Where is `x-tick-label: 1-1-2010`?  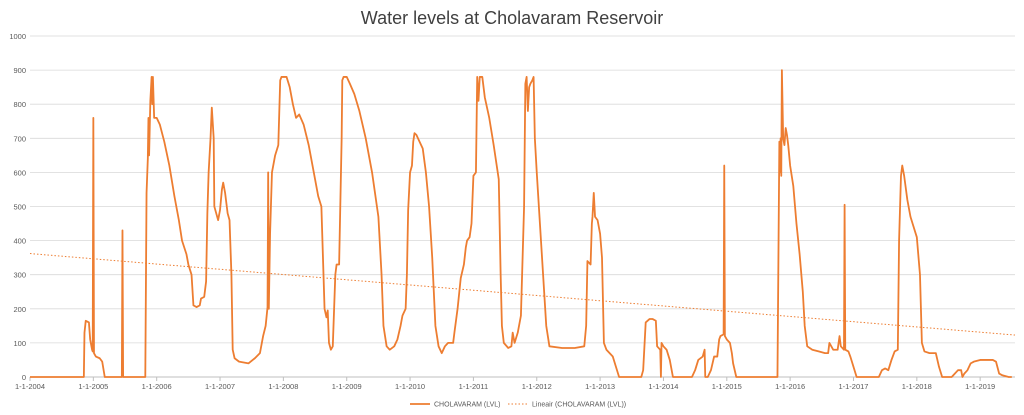
x-tick-label: 1-1-2010 is located at coordinates (410, 386).